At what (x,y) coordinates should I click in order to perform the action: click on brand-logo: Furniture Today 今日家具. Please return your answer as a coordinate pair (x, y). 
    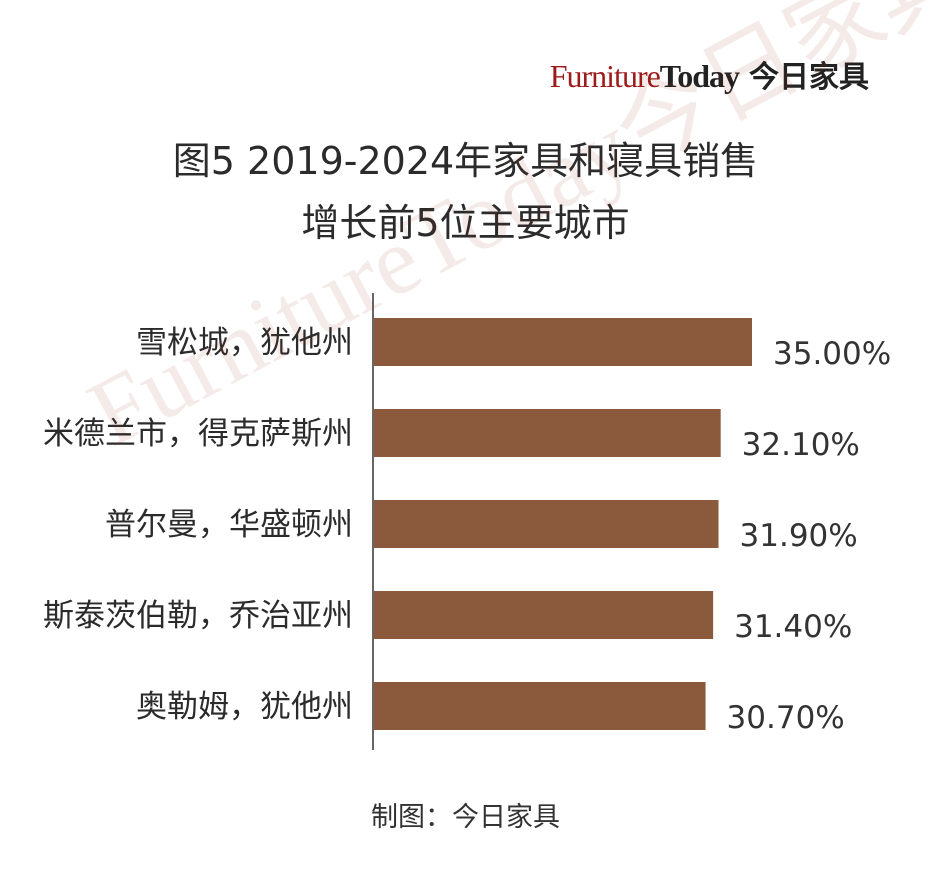
    Looking at the image, I should click on (709, 74).